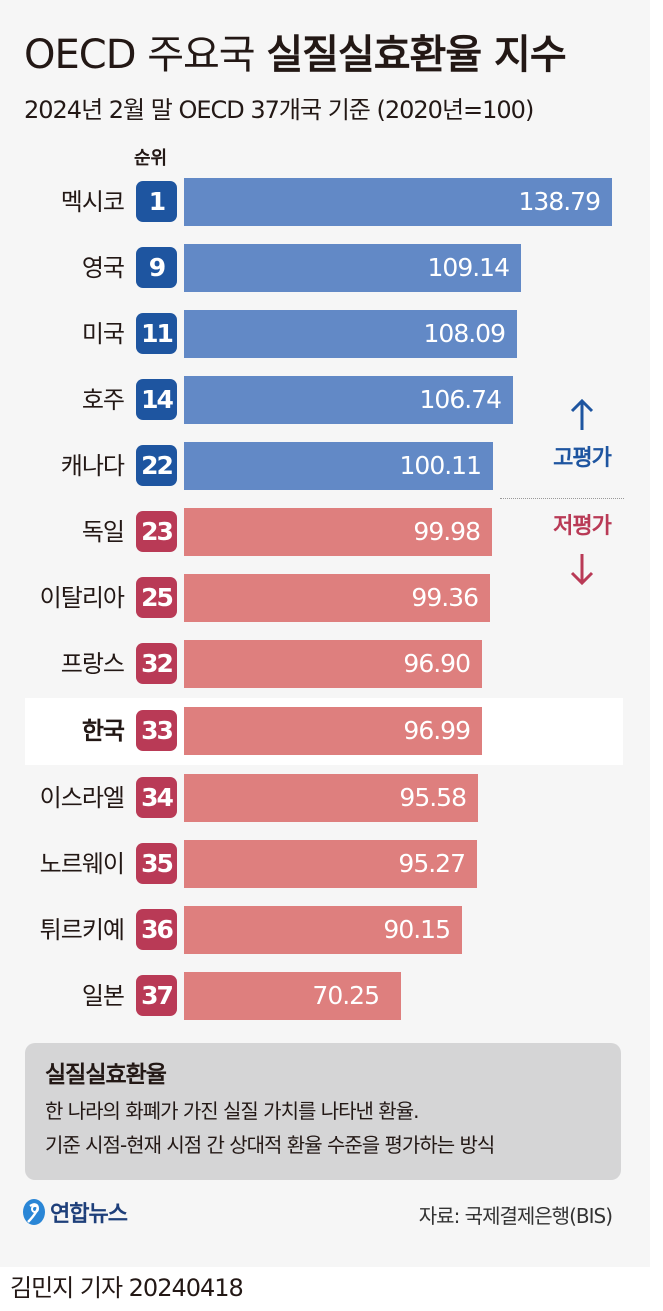 The height and width of the screenshot is (1311, 663). I want to click on bar-value: 99.98, so click(447, 531).